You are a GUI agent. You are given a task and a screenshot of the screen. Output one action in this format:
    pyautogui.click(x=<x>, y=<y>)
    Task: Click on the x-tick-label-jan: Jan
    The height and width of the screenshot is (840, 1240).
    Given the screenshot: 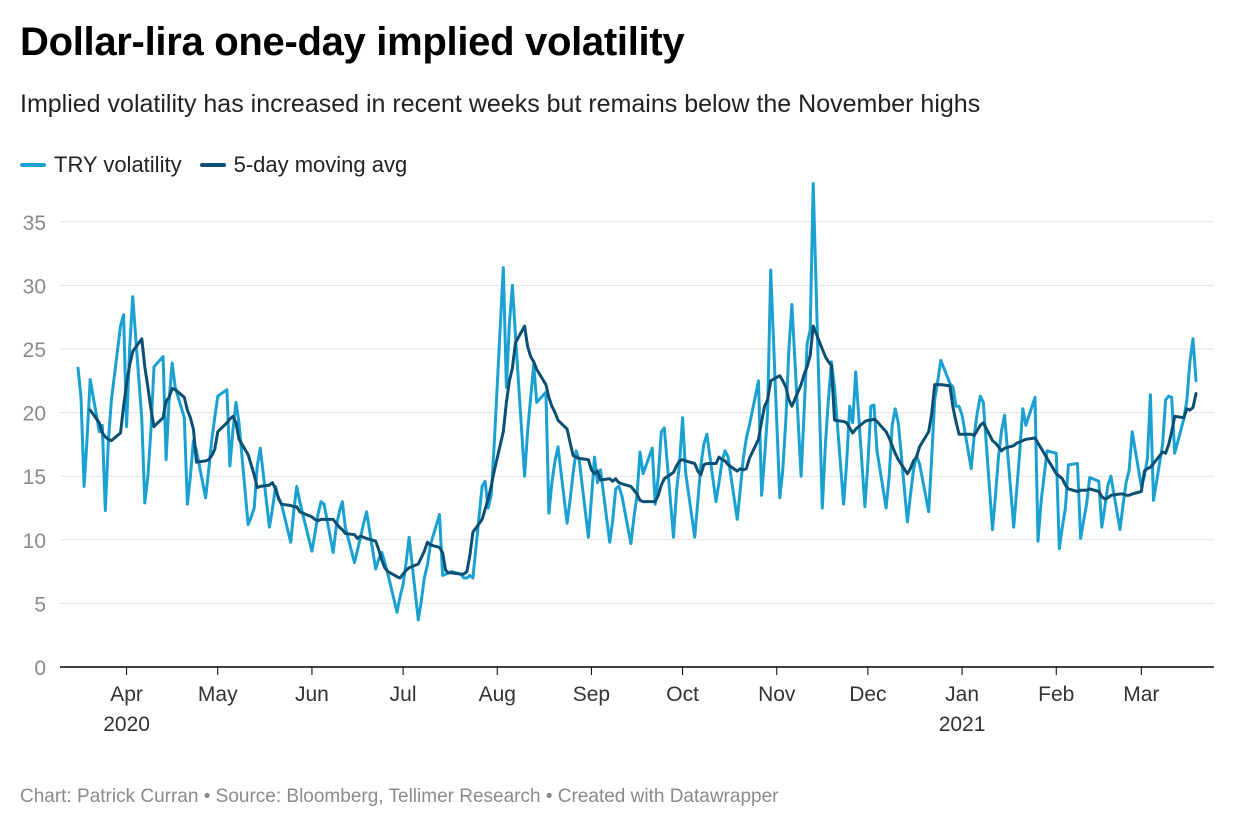 What is the action you would take?
    pyautogui.click(x=962, y=694)
    